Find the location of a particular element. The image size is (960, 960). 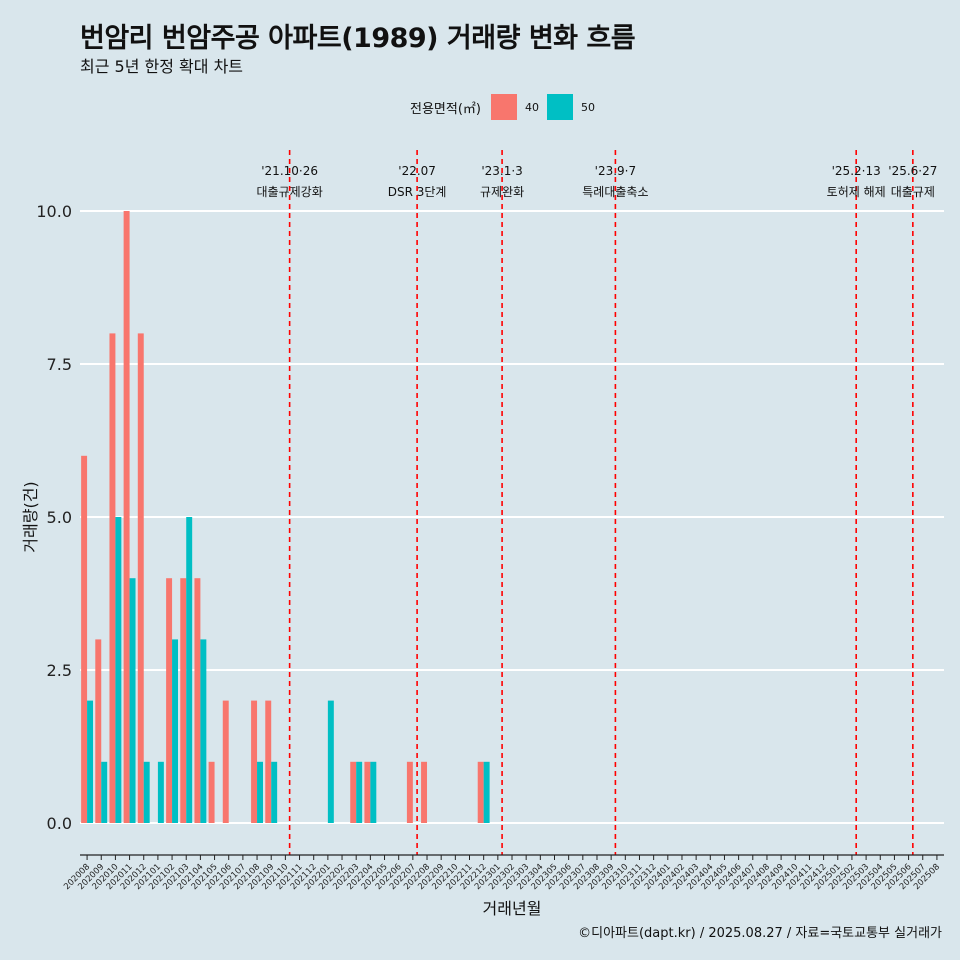

y-axis-title: 거래량(건) is located at coordinates (30, 516).